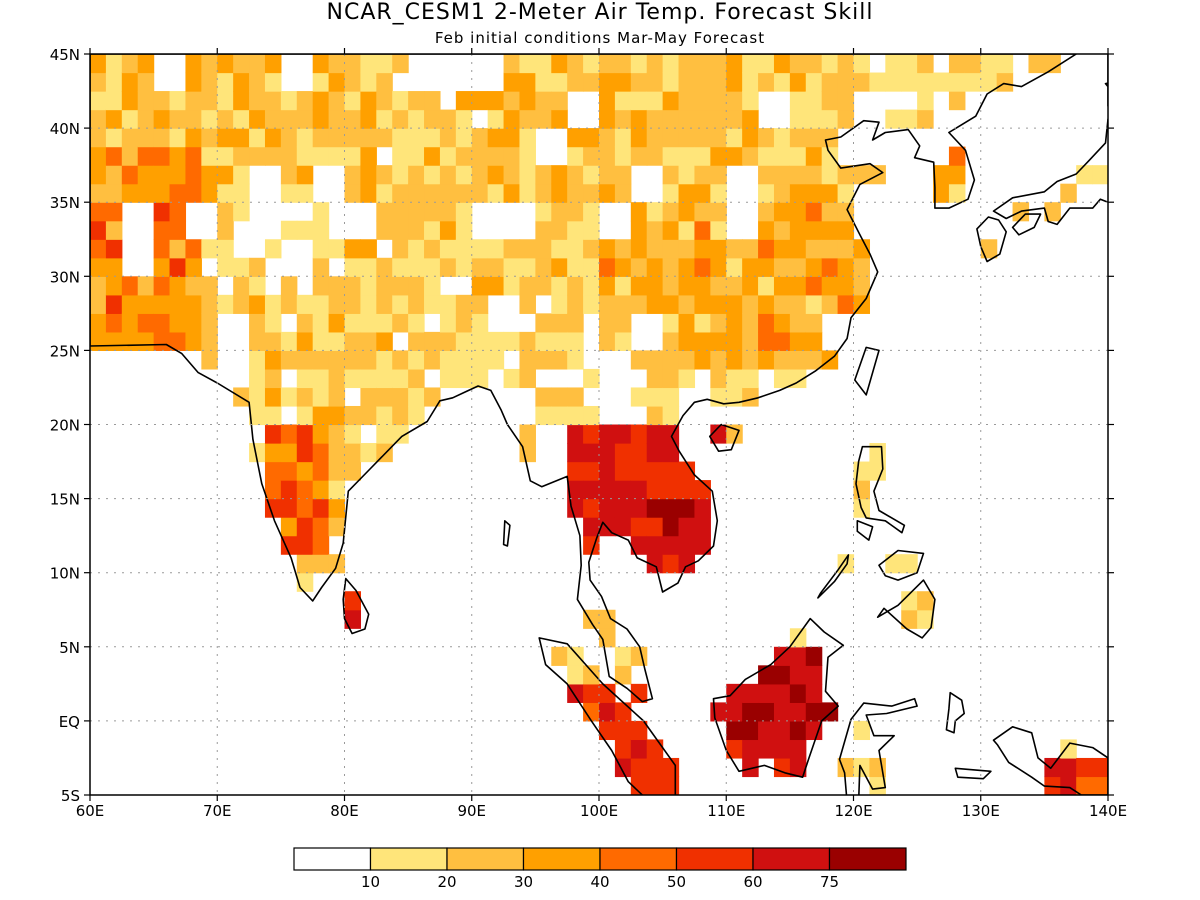 The width and height of the screenshot is (1200, 900). I want to click on x-tick-label: 130E, so click(981, 811).